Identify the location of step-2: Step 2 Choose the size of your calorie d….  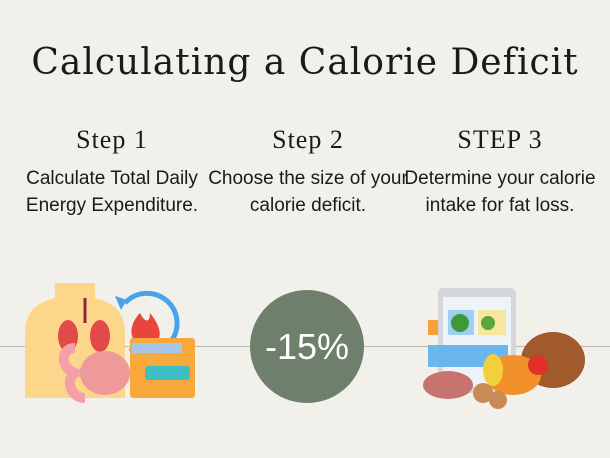
(308, 172).